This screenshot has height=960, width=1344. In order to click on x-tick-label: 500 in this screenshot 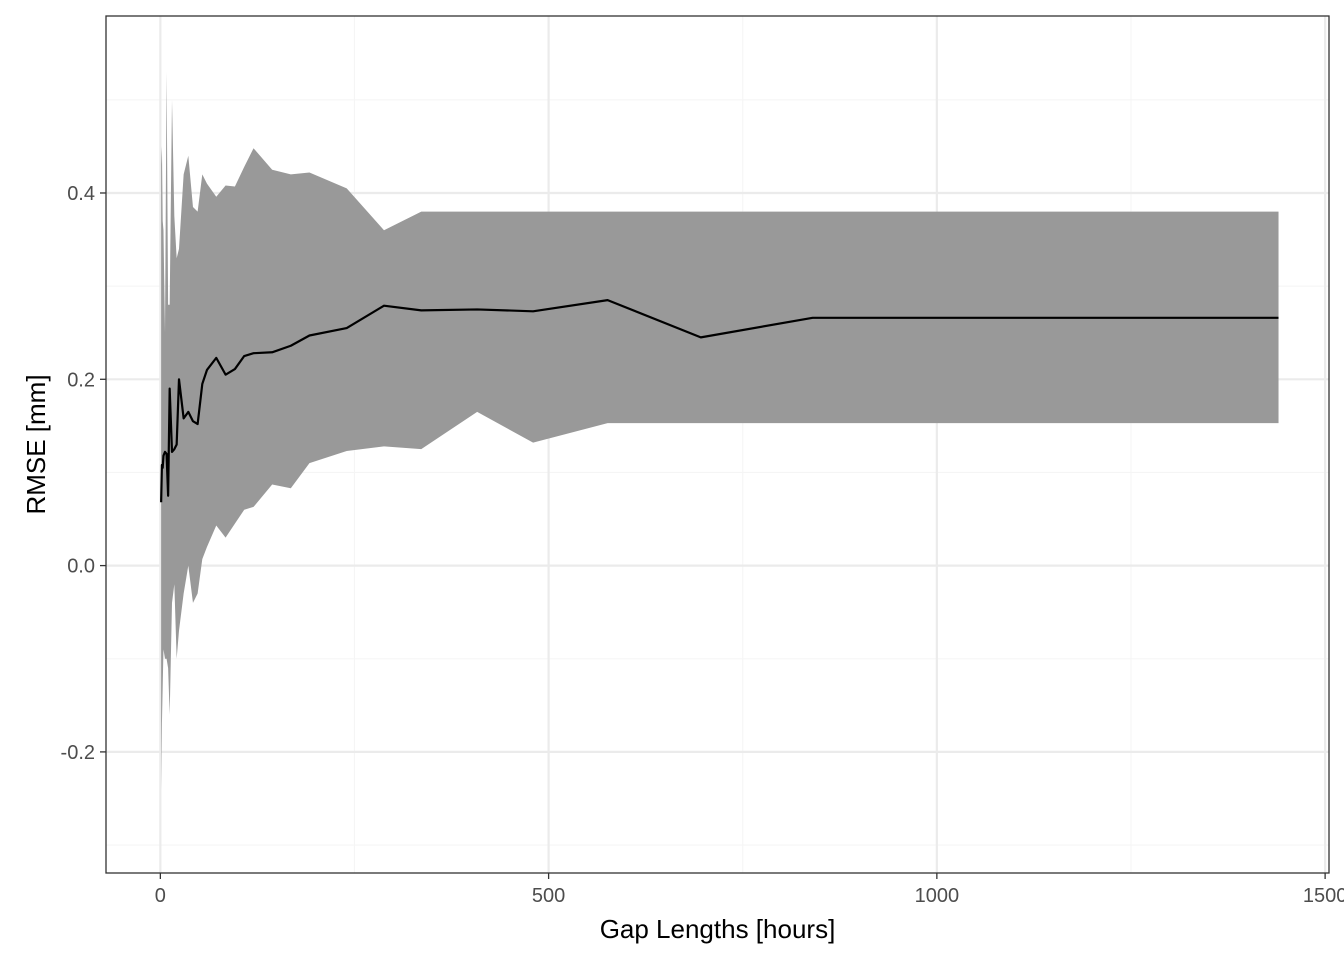, I will do `click(548, 896)`.